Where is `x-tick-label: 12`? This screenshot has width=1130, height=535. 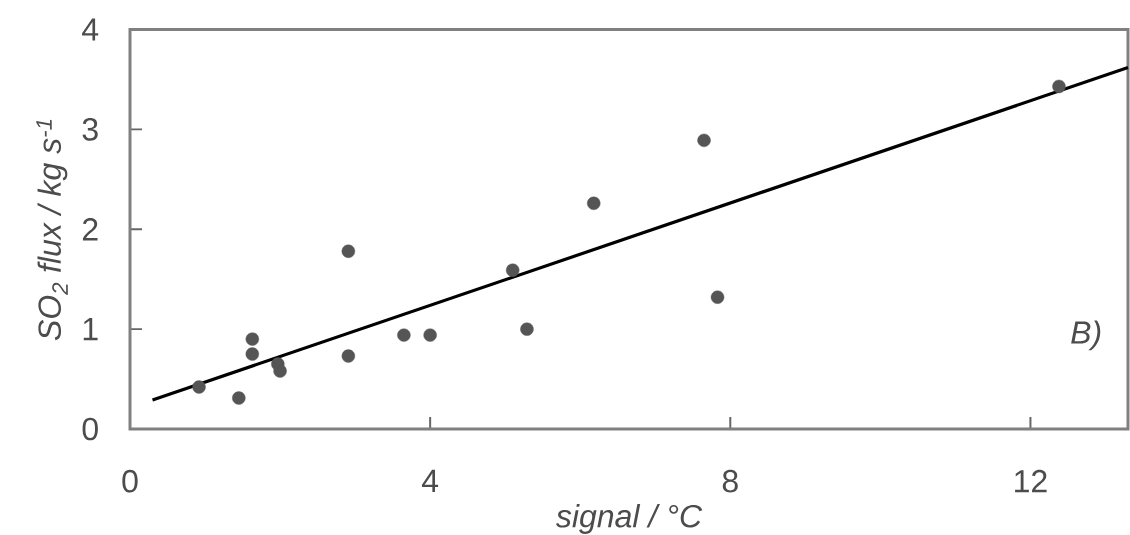
x-tick-label: 12 is located at coordinates (1031, 481).